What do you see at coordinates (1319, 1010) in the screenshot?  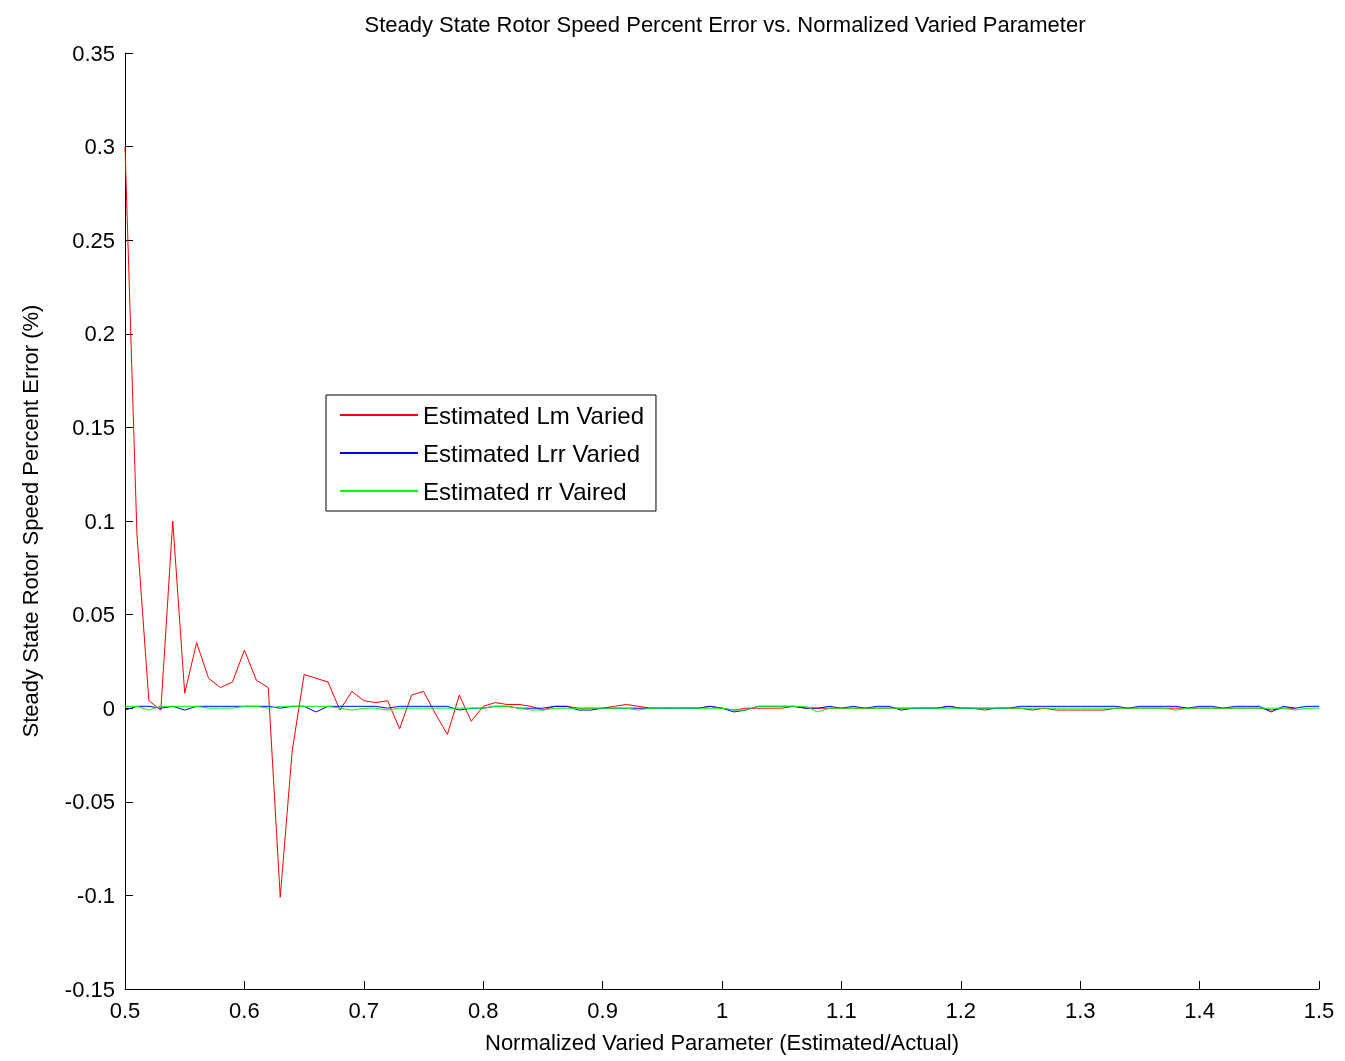 I see `x-tick-label: 1.5` at bounding box center [1319, 1010].